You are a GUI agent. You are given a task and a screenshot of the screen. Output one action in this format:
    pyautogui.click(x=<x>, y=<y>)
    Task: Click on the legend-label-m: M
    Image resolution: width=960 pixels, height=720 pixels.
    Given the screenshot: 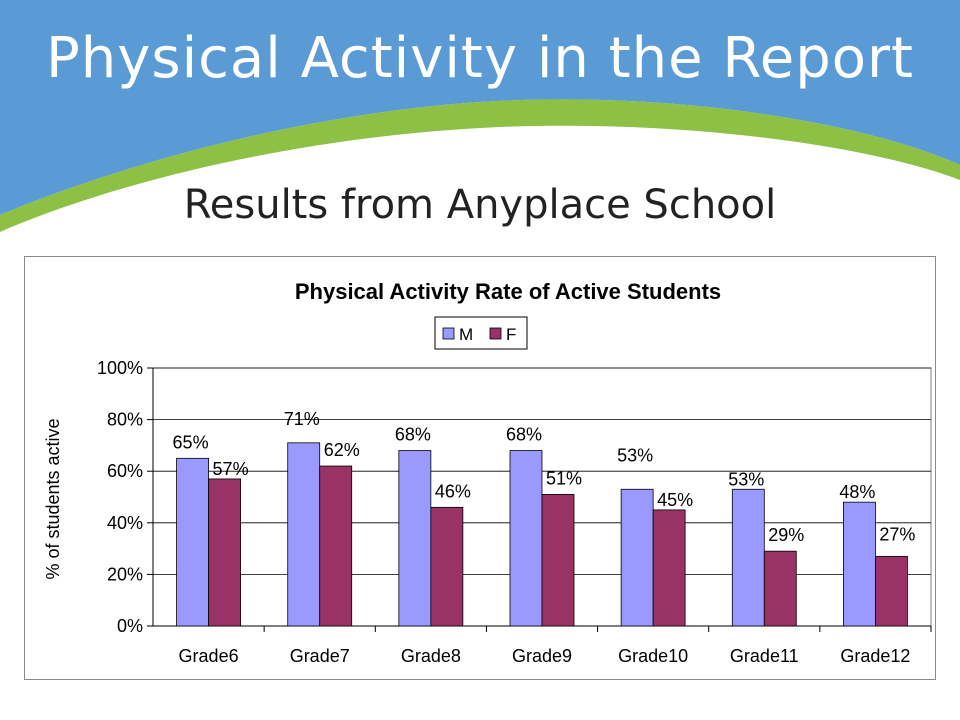 What is the action you would take?
    pyautogui.click(x=466, y=334)
    